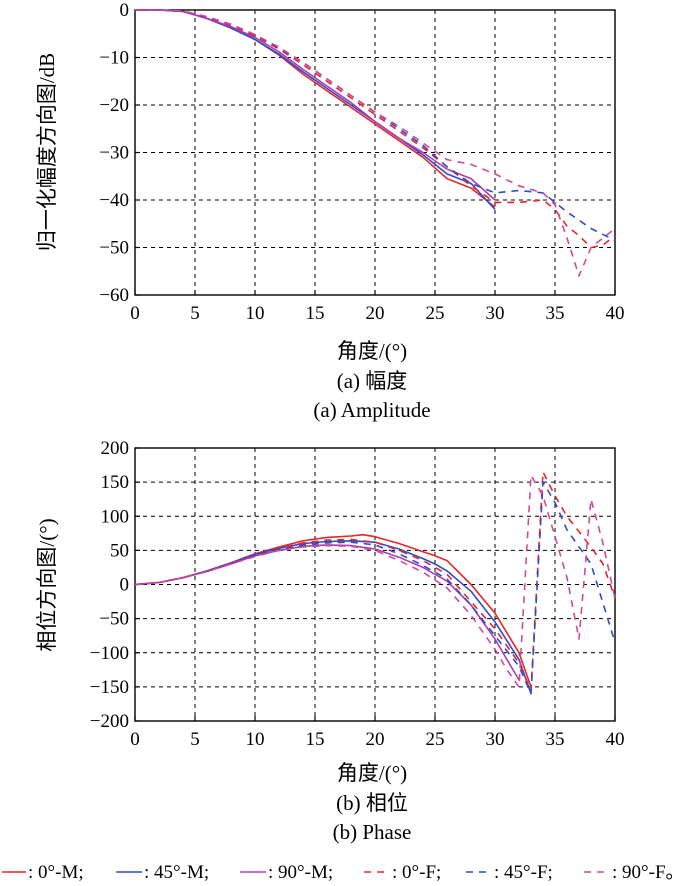 This screenshot has height=886, width=700. I want to click on phase-x-axis-title: 角度/(°), so click(372, 773).